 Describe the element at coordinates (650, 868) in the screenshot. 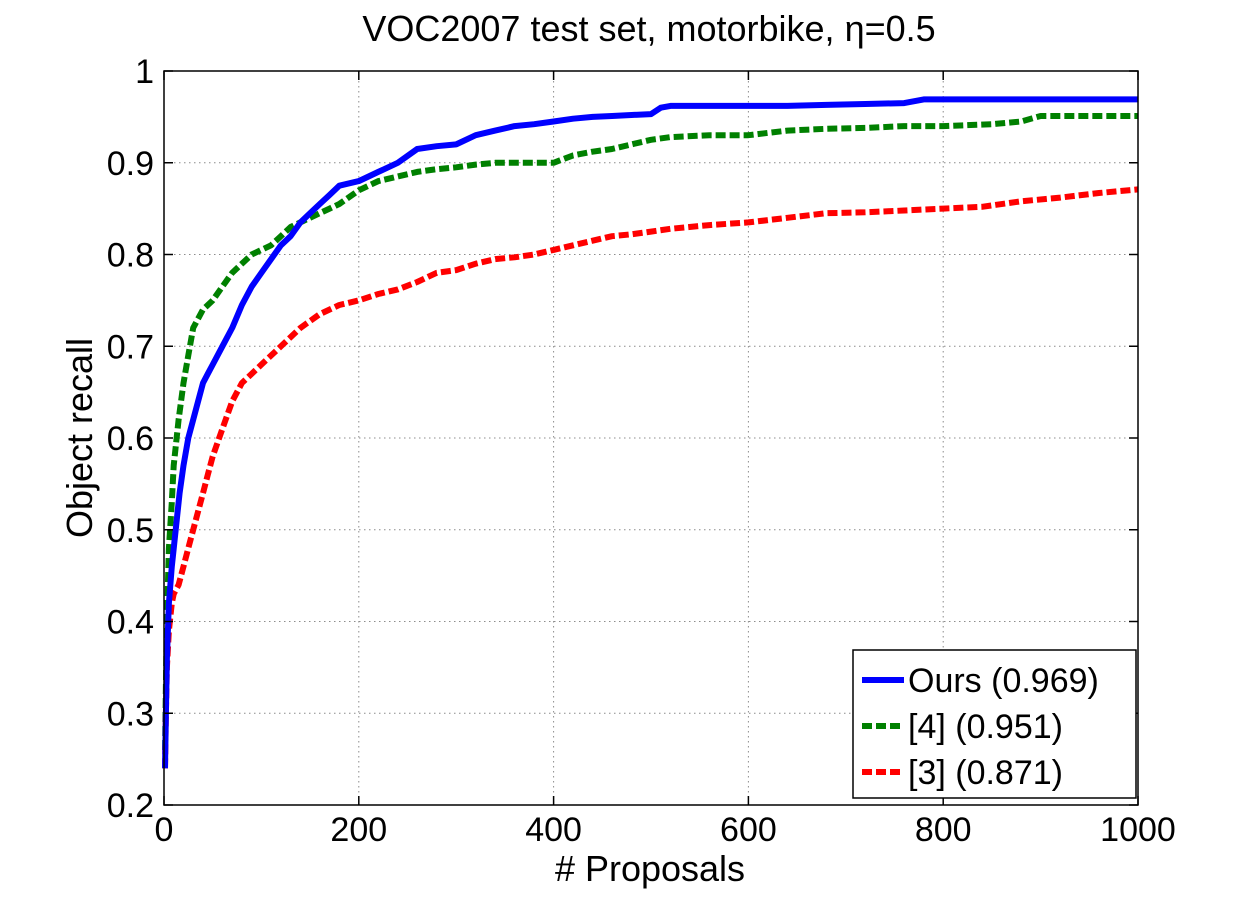

I see `x-axis-label: # Proposals` at that location.